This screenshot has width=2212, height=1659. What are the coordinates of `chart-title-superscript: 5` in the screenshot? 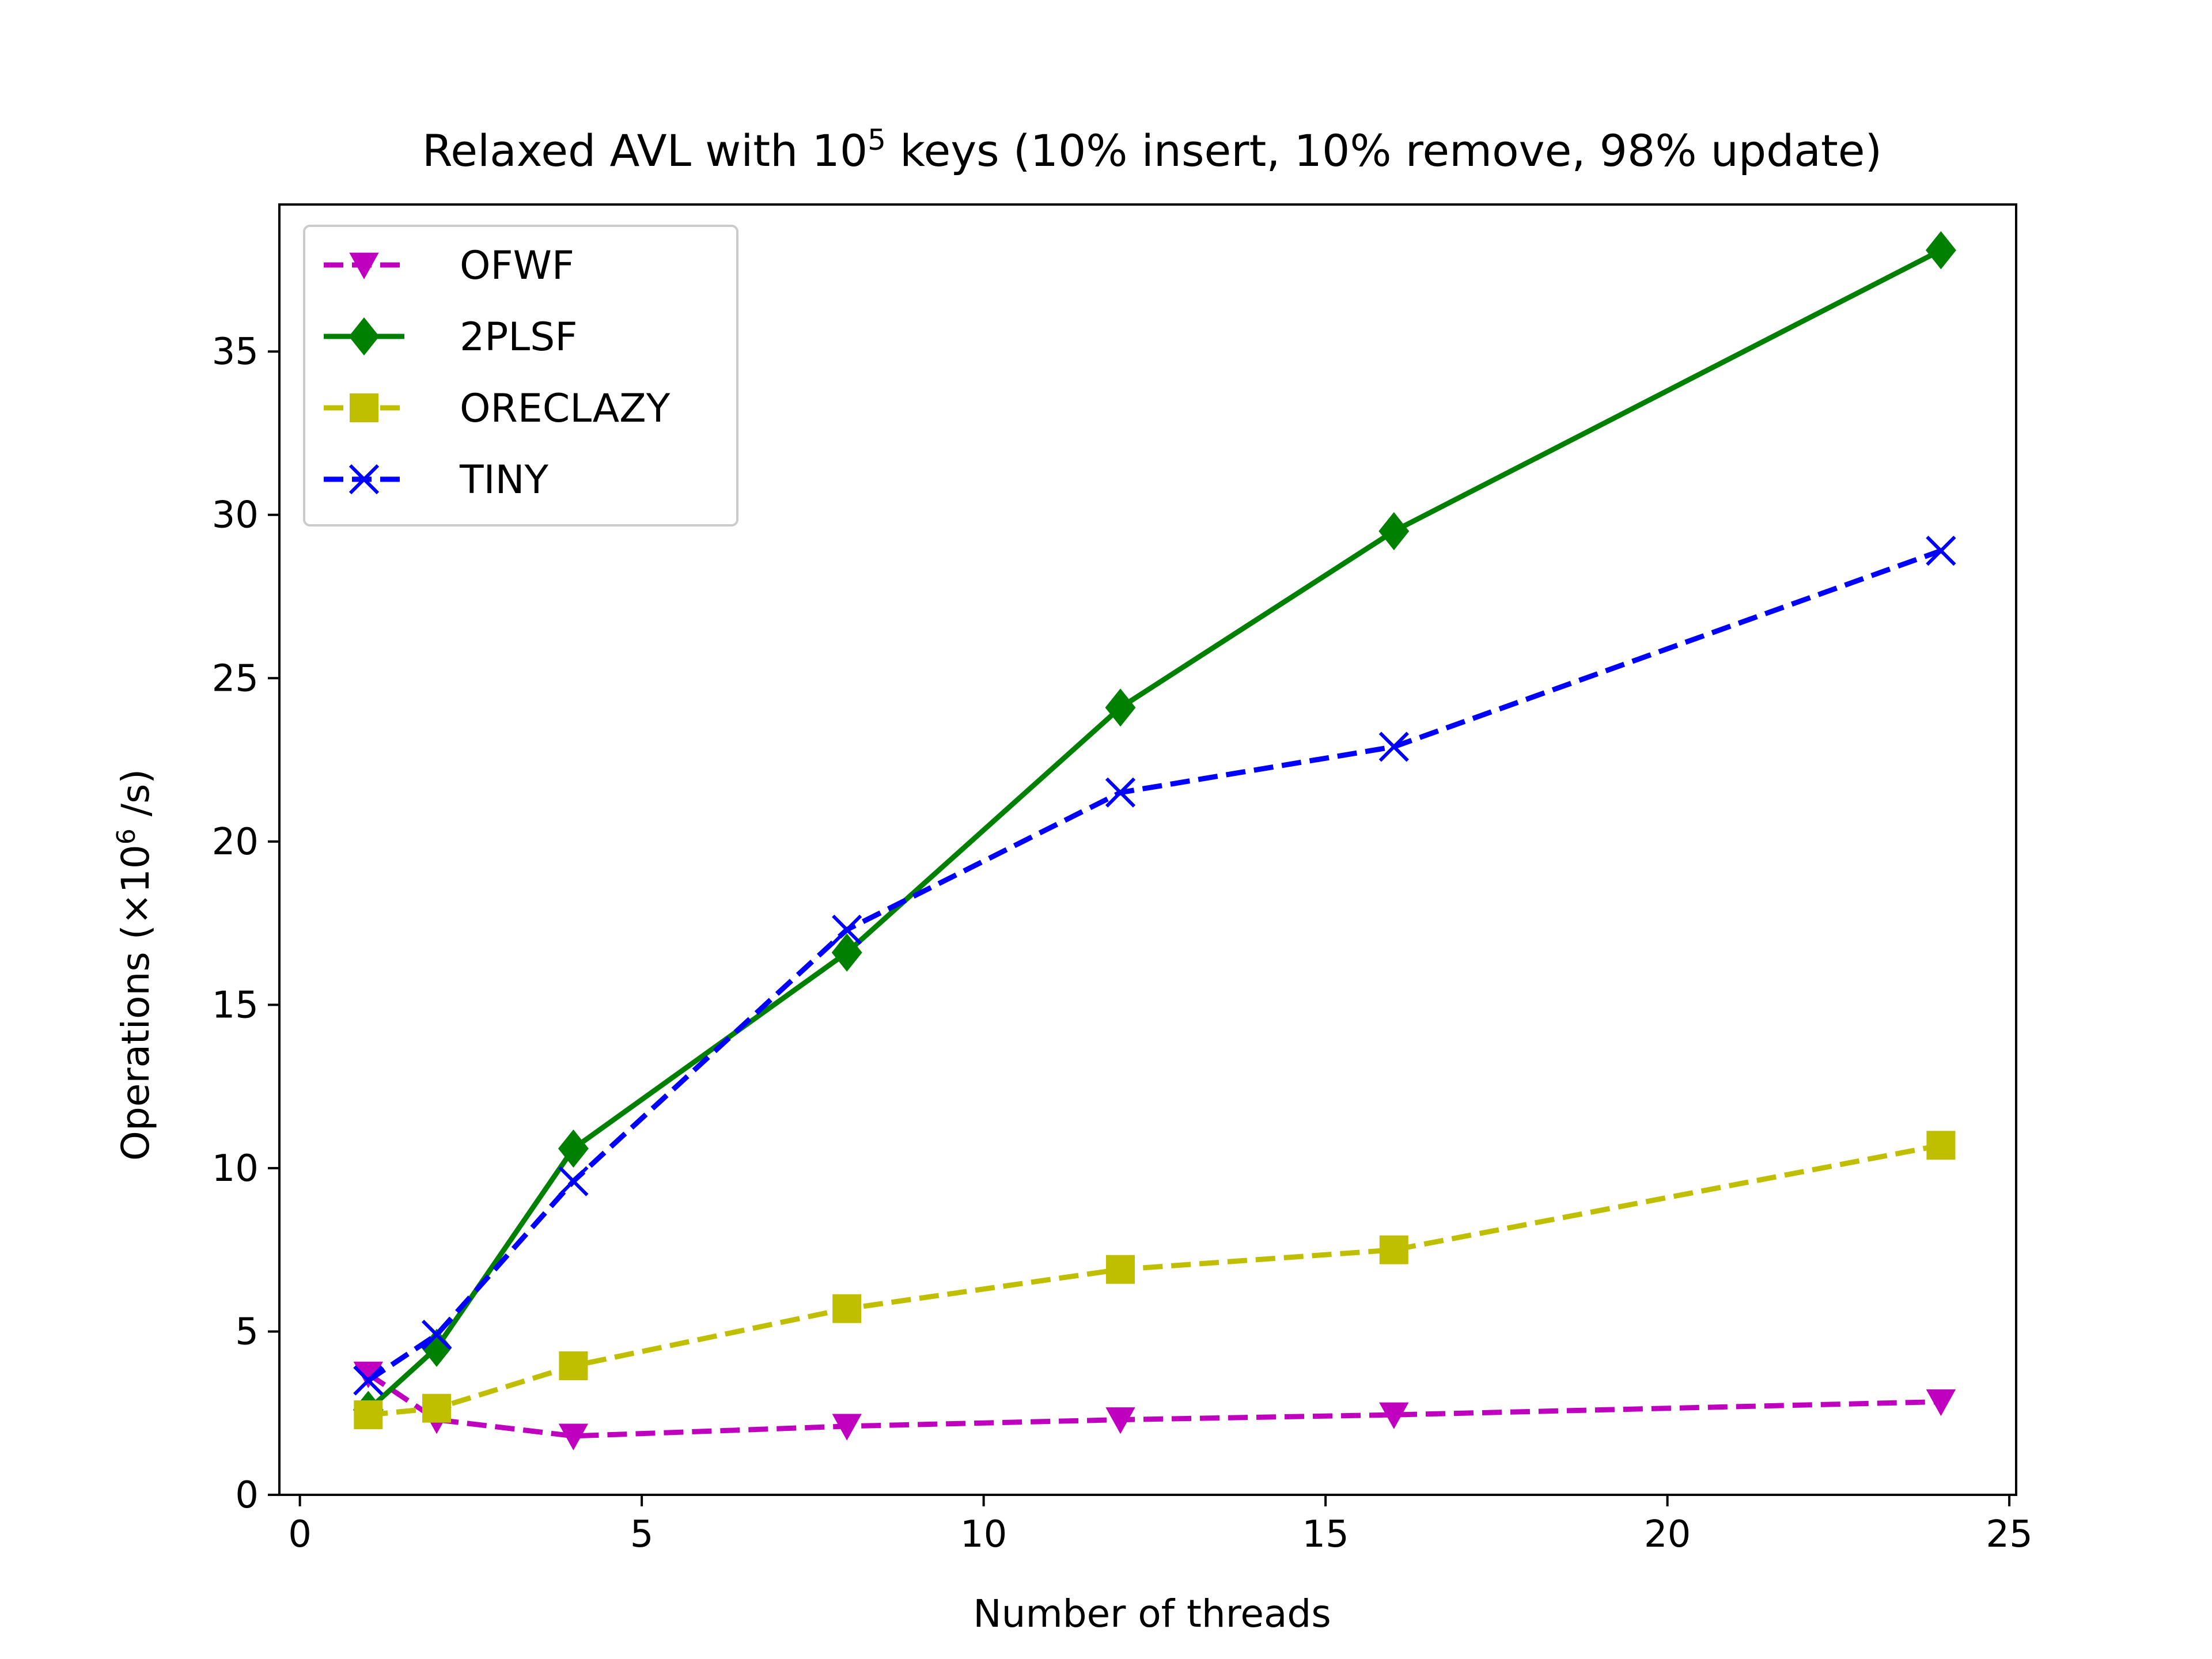 It's located at (877, 140).